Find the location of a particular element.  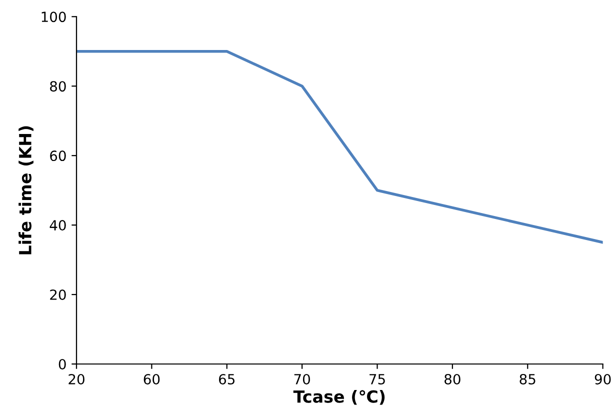

x-tick-label: 85 is located at coordinates (528, 379).